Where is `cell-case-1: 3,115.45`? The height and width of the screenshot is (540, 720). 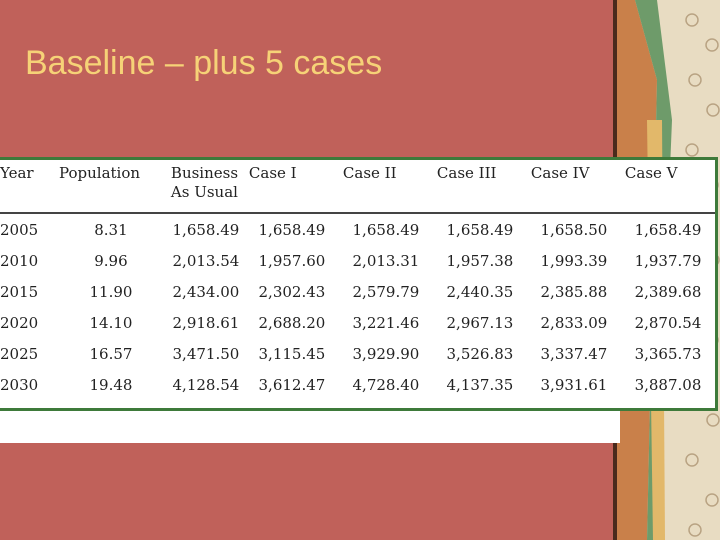
cell-case-1: 3,115.45 is located at coordinates (292, 353).